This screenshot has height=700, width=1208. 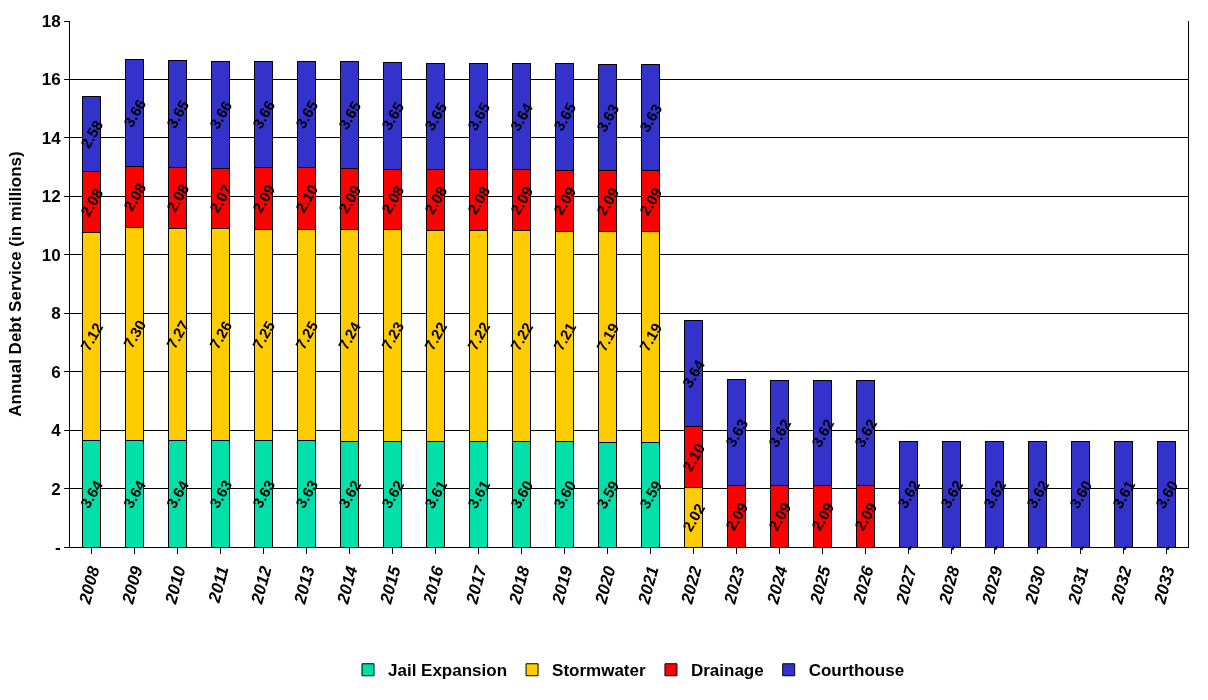 What do you see at coordinates (476, 584) in the screenshot?
I see `x-tick-label: 2017` at bounding box center [476, 584].